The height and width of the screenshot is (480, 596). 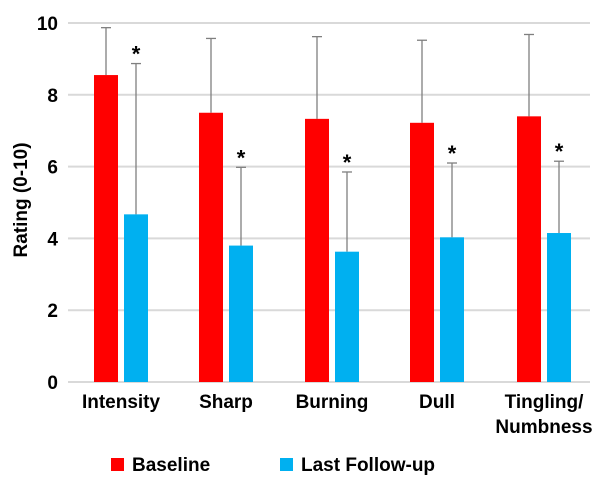 What do you see at coordinates (52, 96) in the screenshot?
I see `y-tick-label: 8` at bounding box center [52, 96].